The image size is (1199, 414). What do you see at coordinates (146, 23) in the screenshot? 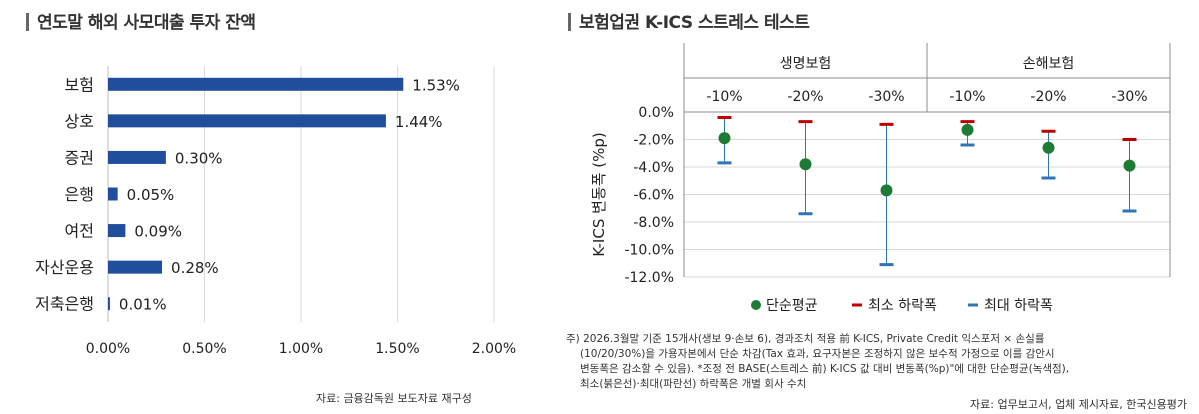
I see `left-chart-title-text: 연도말 해외 사모대출 투자 잔액` at bounding box center [146, 23].